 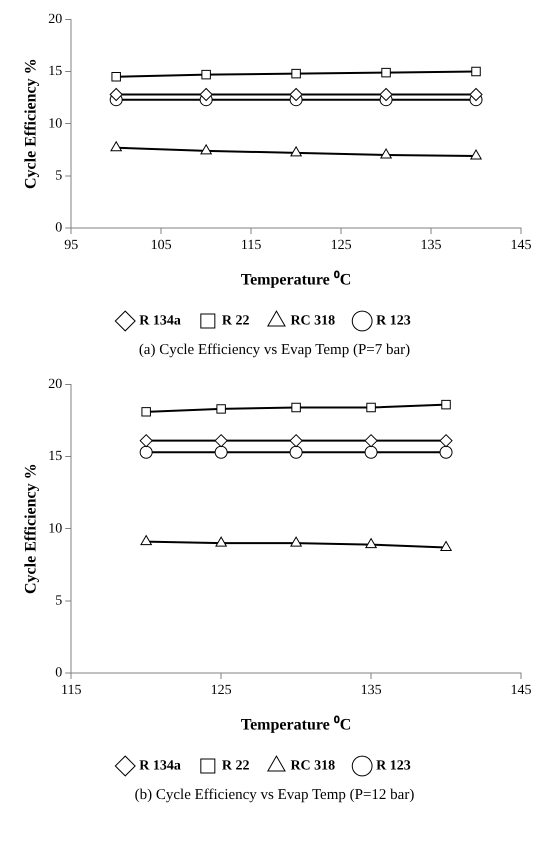 I want to click on text: (b) Cycle Efficiency vs Evap Temp (P=12 bar), so click(x=275, y=795).